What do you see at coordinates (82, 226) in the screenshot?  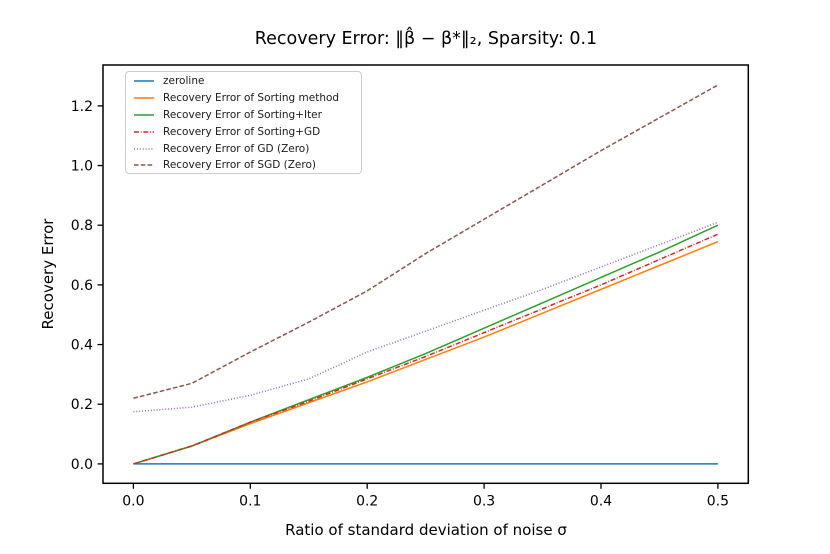 I see `y-tick-label: 0.8` at bounding box center [82, 226].